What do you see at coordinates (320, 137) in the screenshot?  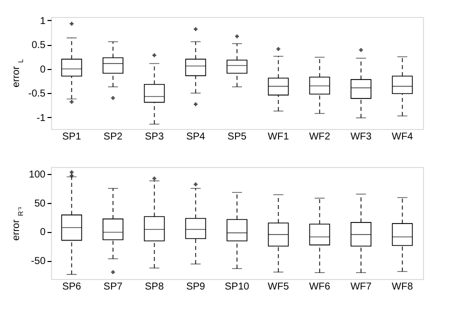 I see `x-tick-label: WF2` at bounding box center [320, 137].